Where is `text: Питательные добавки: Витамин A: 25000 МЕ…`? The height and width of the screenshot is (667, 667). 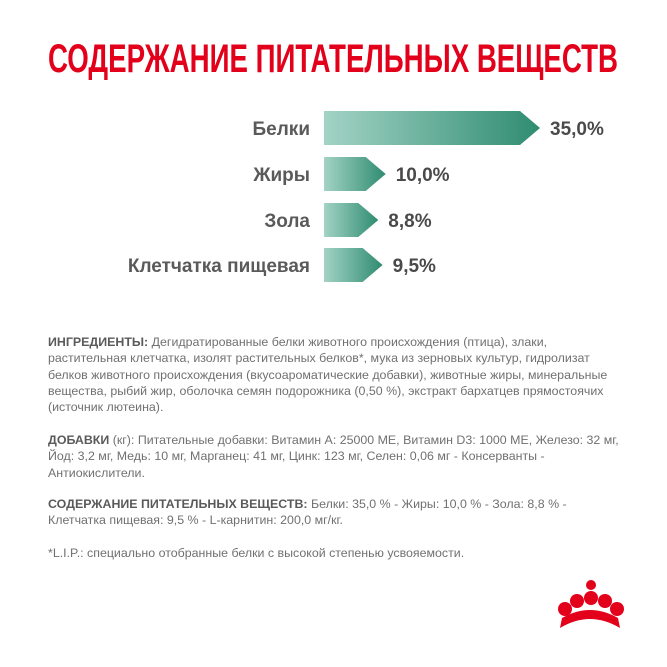
text: Питательные добавки: Витамин A: 25000 МЕ… is located at coordinates (333, 456).